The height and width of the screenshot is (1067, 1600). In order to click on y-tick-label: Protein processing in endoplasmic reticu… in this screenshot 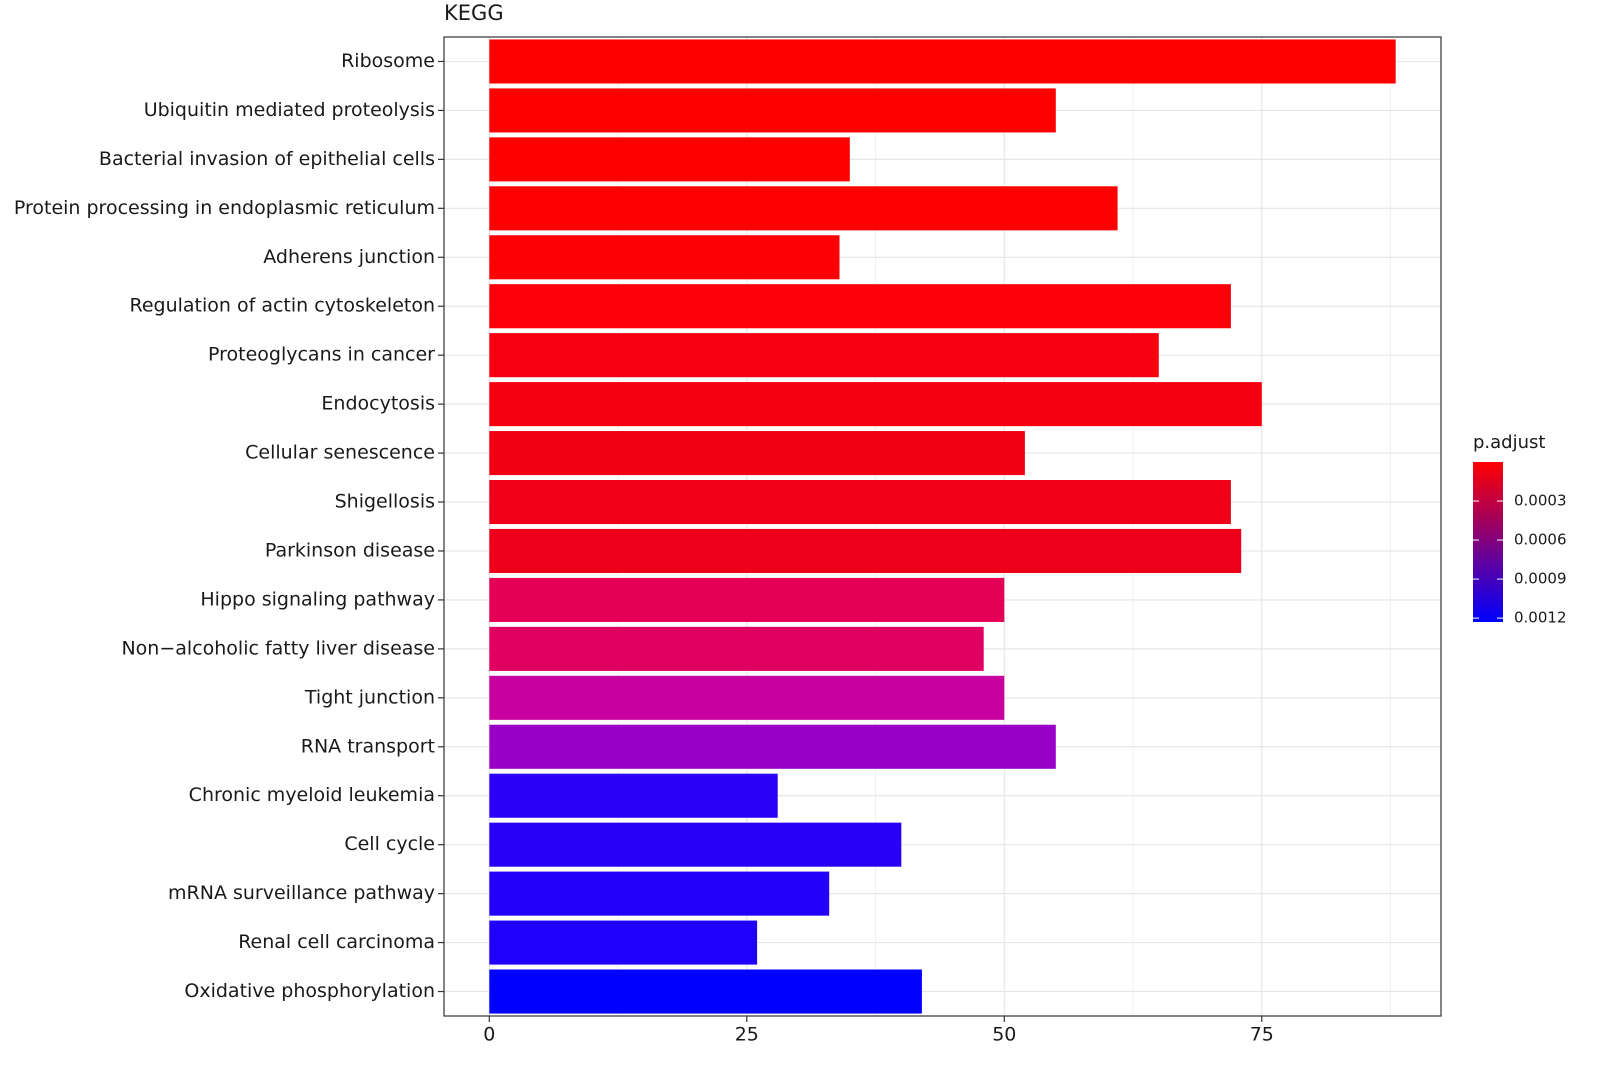, I will do `click(224, 208)`.